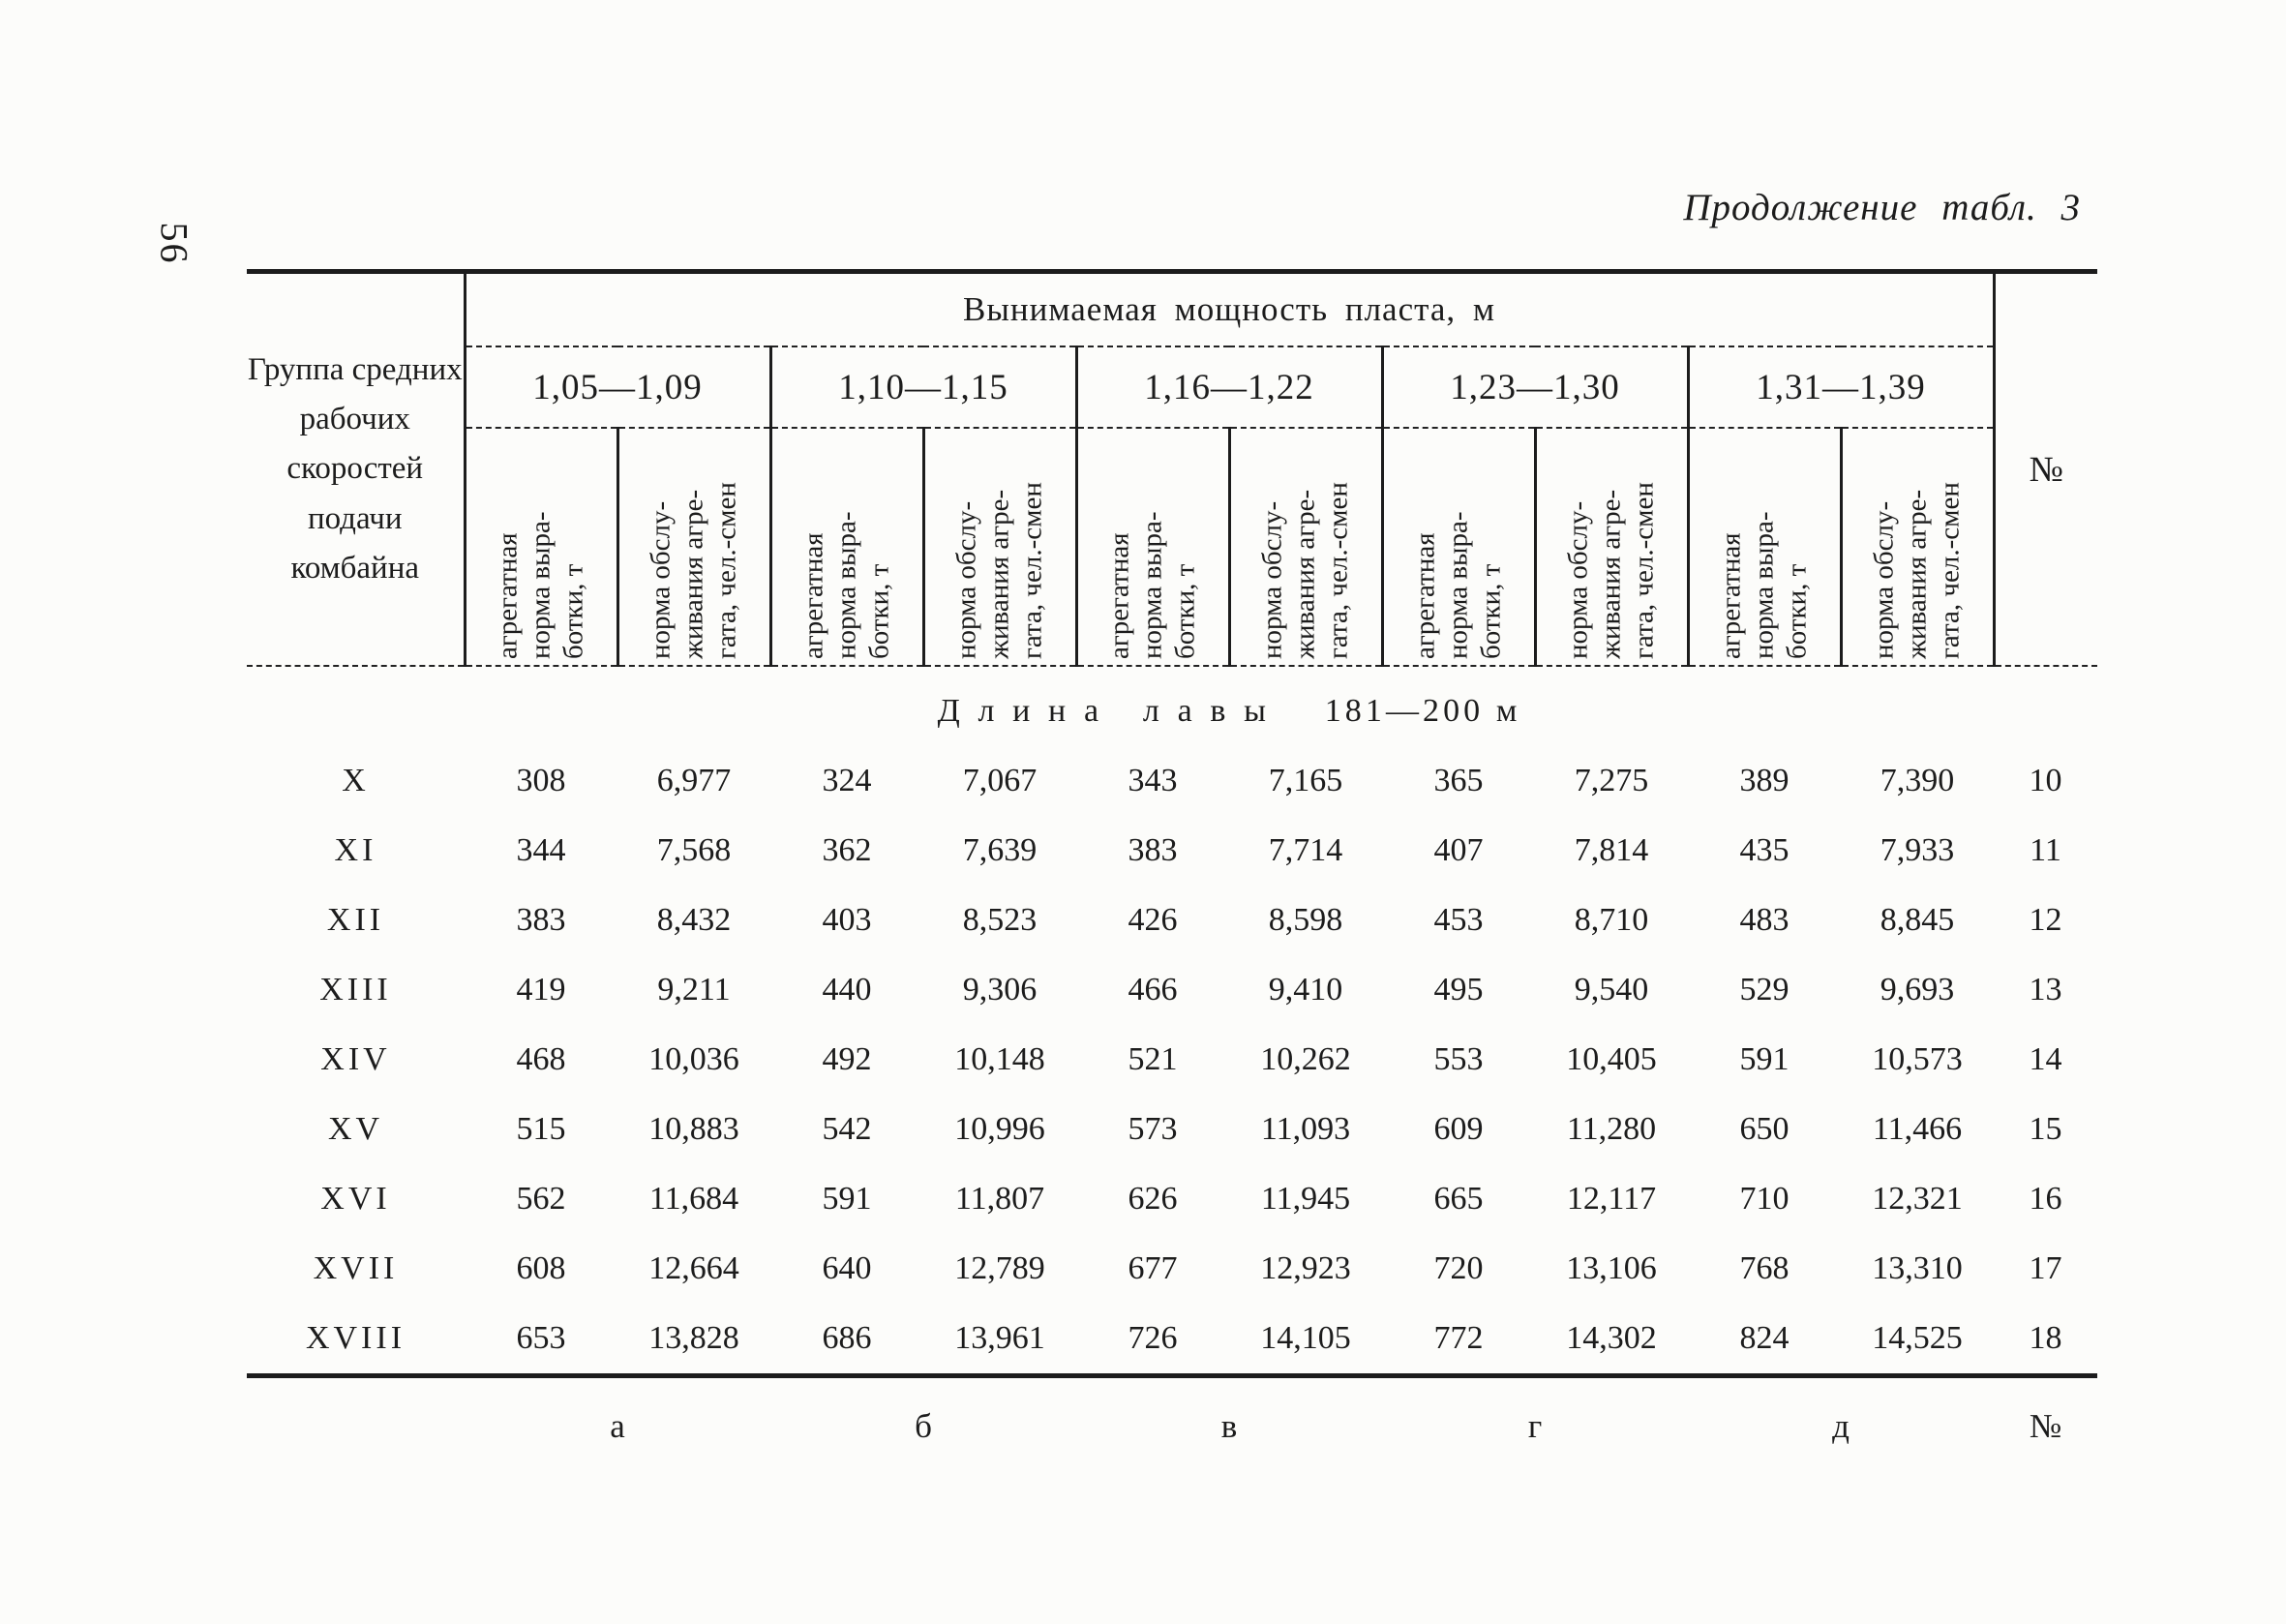  Describe the element at coordinates (1153, 1199) in the screenshot. I see `data-cell: 626` at that location.